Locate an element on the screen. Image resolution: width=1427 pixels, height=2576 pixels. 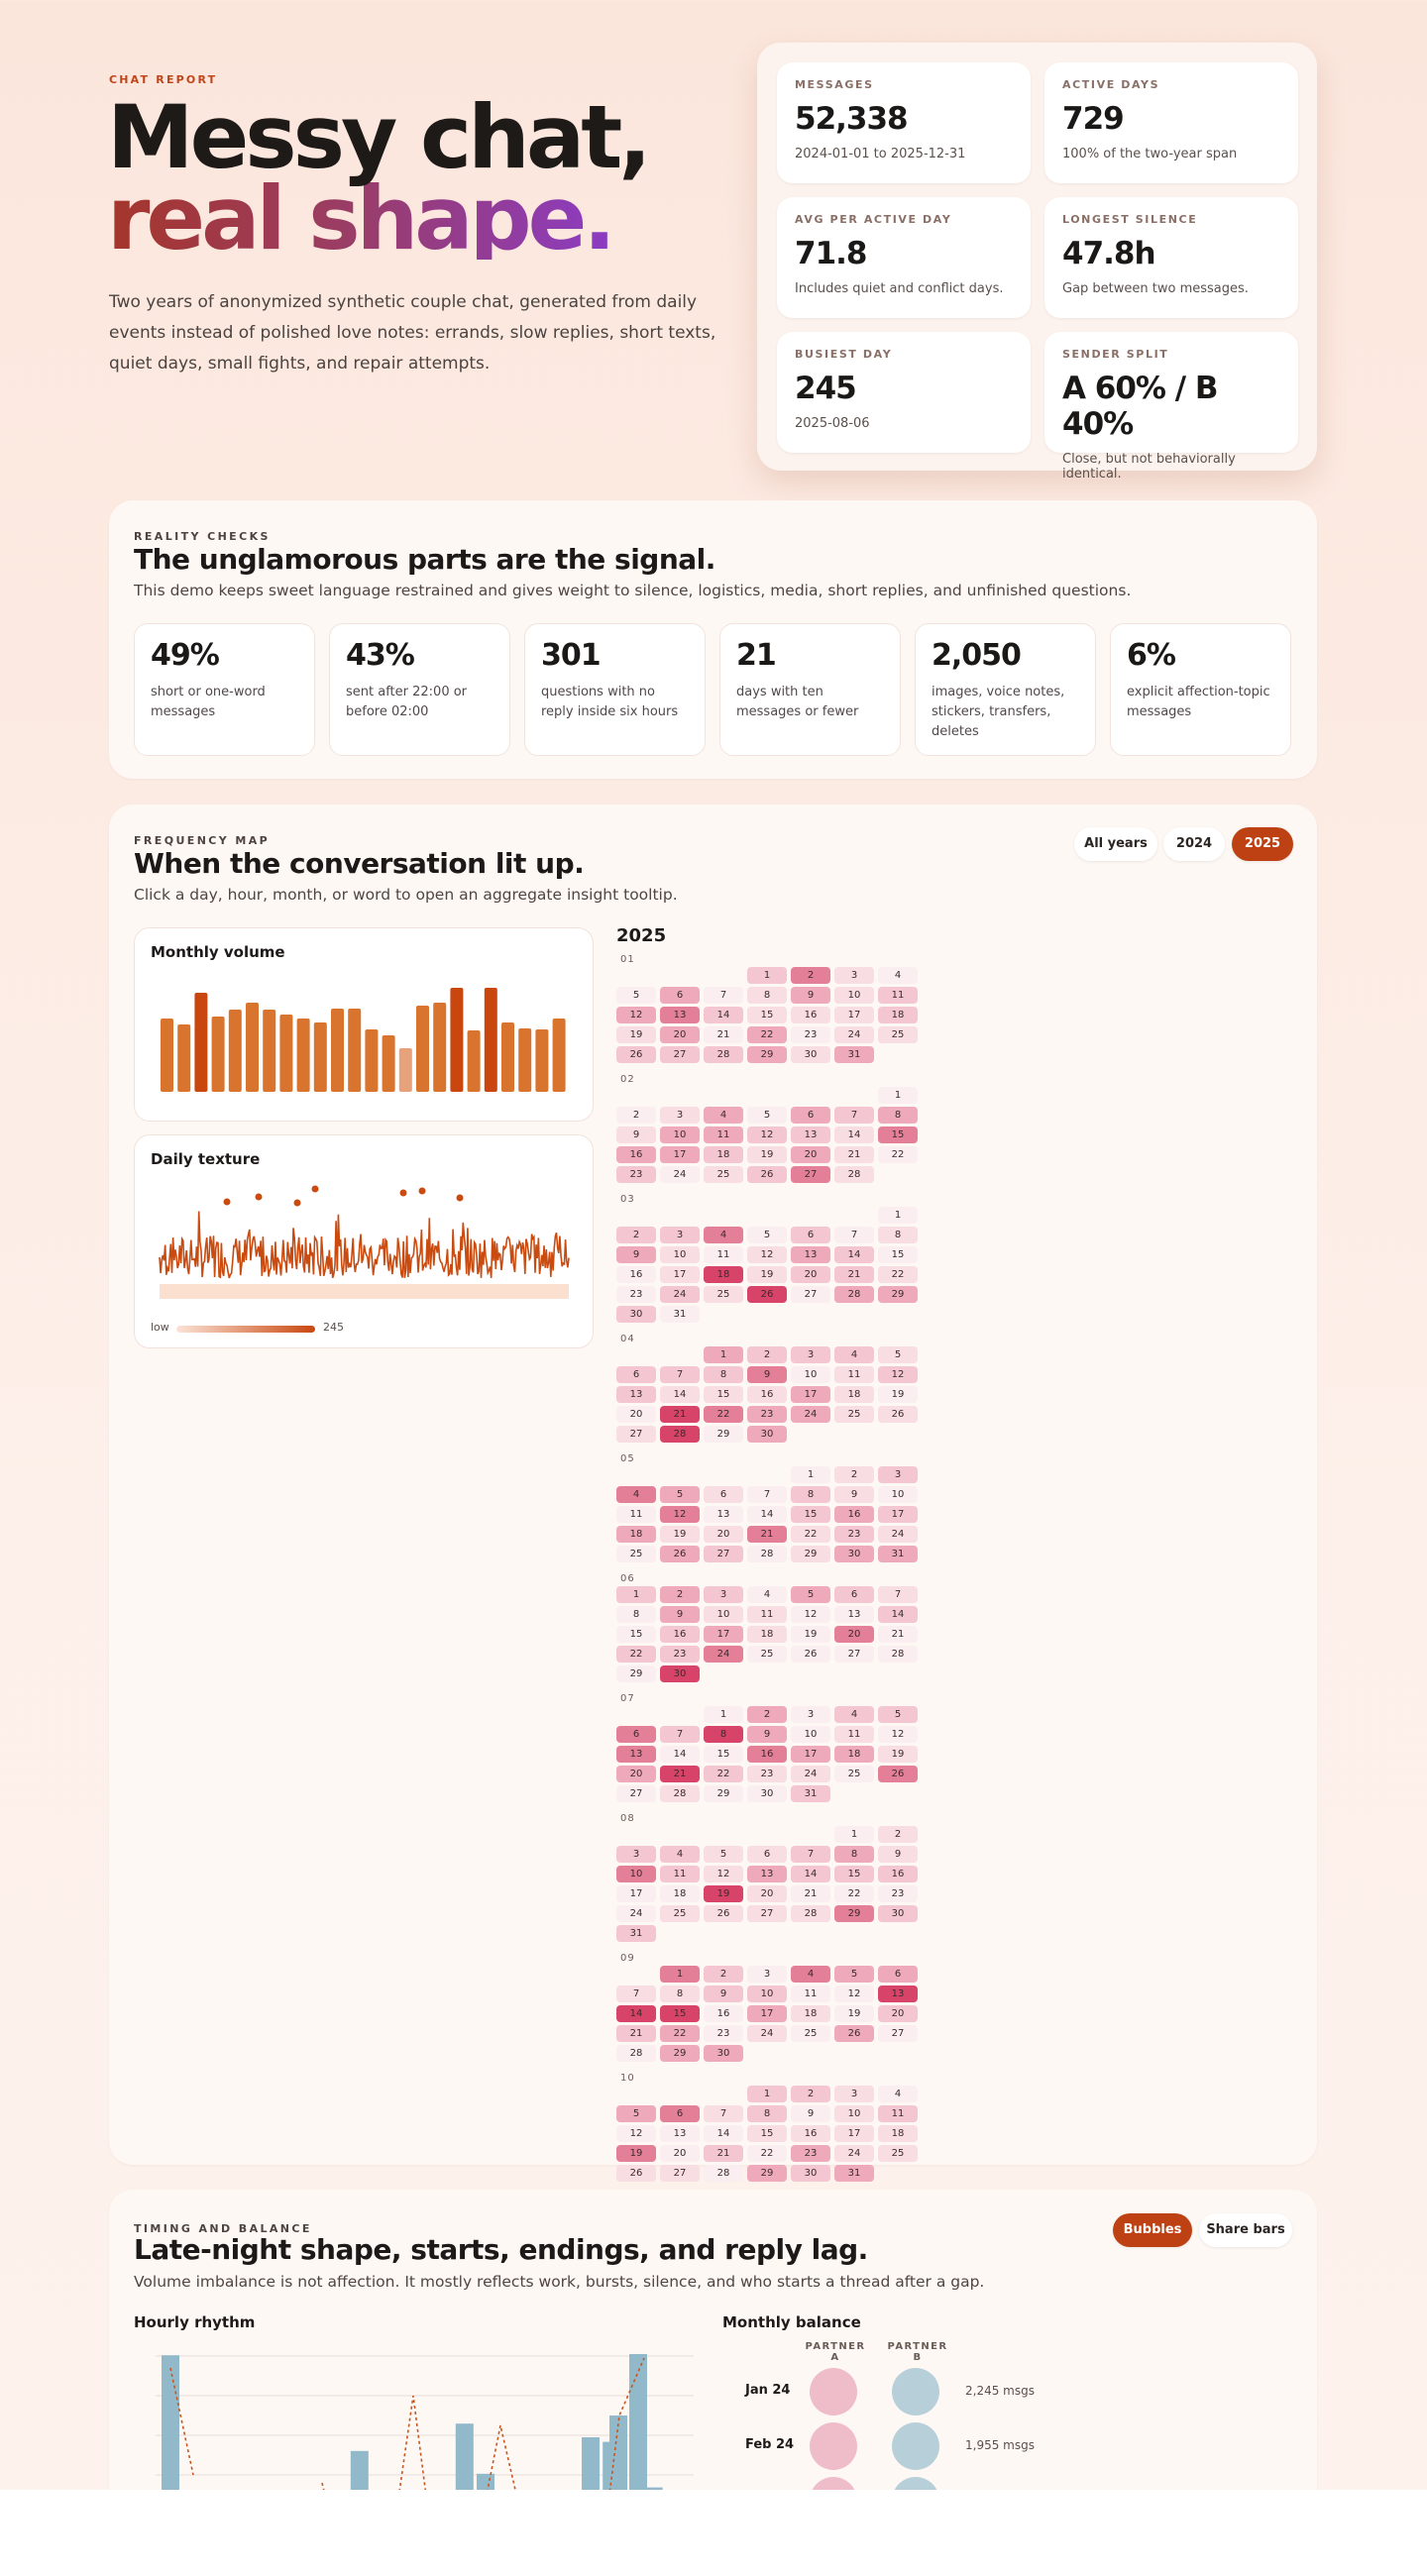
calendar-day: 12 is located at coordinates (898, 1374).